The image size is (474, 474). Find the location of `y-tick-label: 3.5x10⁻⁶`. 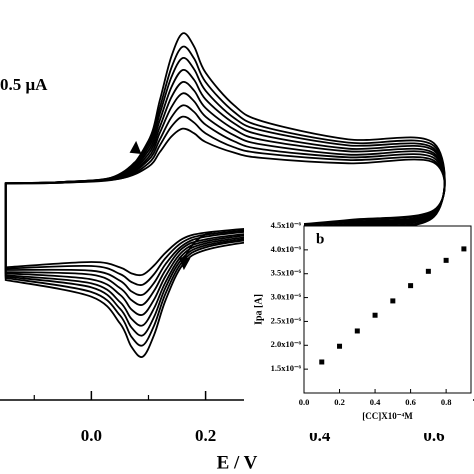

y-tick-label: 3.5x10⁻⁶ is located at coordinates (286, 273).